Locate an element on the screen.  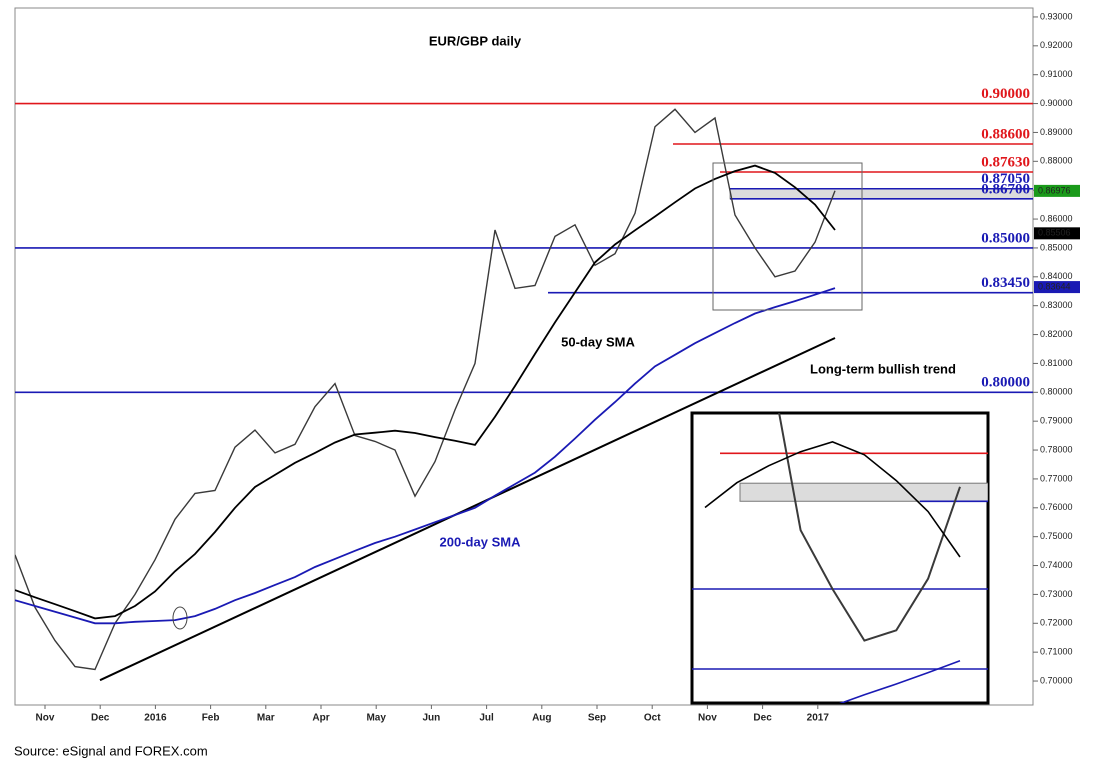
level-label: 0.87630 is located at coordinates (1005, 162).